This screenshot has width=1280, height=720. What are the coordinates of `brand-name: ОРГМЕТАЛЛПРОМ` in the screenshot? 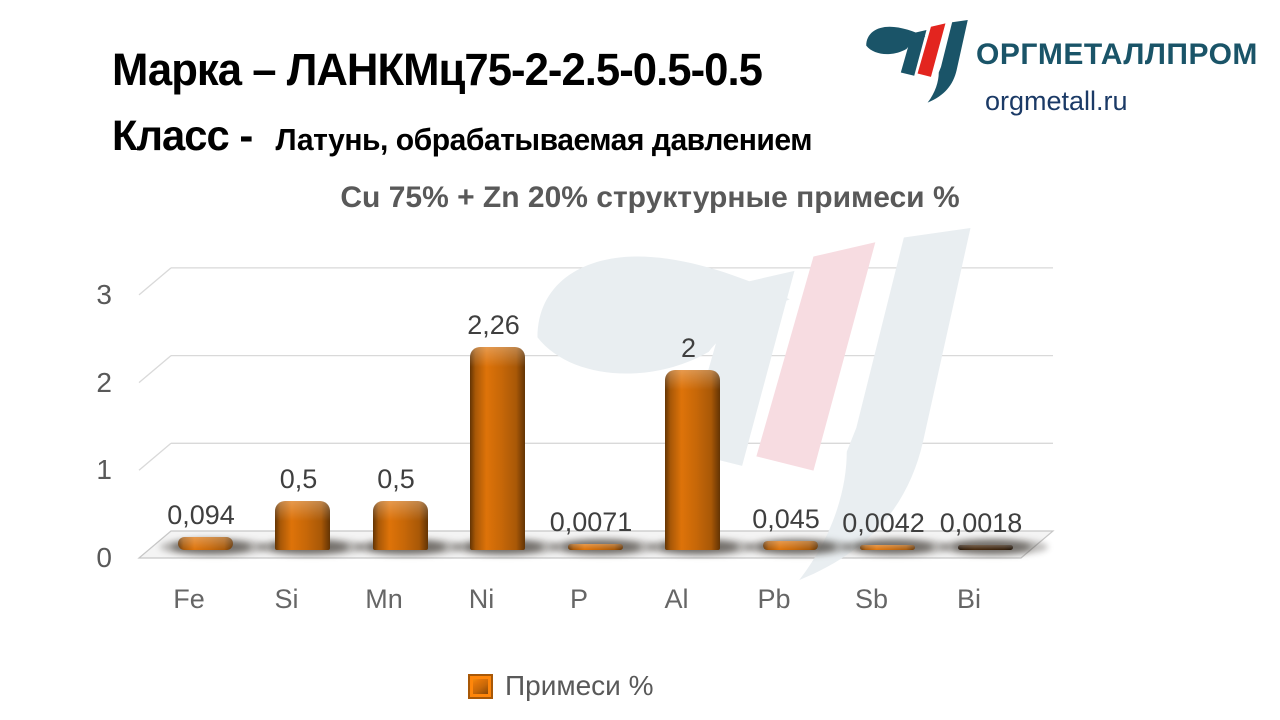 It's located at (1117, 54).